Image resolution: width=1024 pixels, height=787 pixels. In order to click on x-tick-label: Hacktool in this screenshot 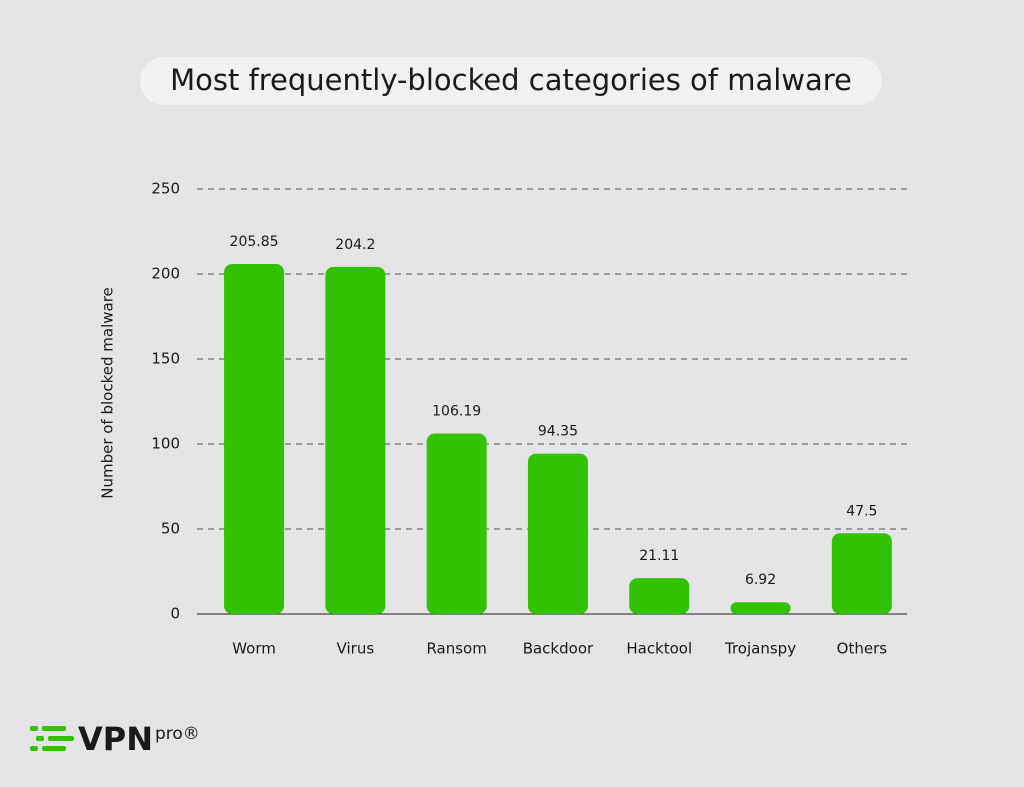, I will do `click(659, 649)`.